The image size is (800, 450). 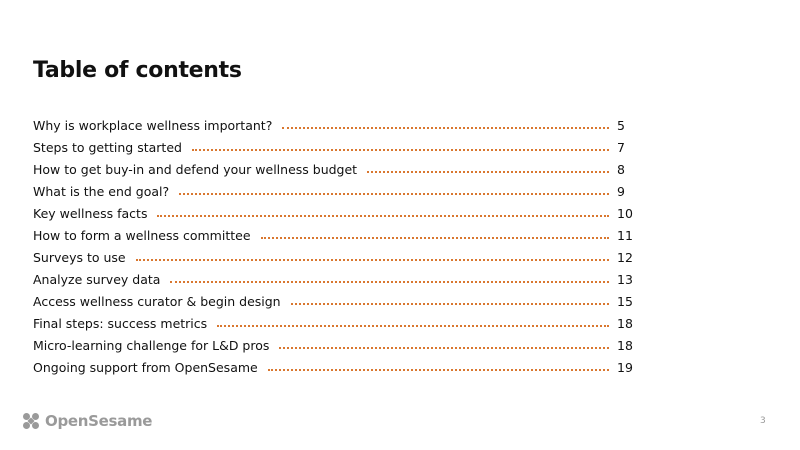 I want to click on entry-label: Steps to getting started, so click(x=107, y=147).